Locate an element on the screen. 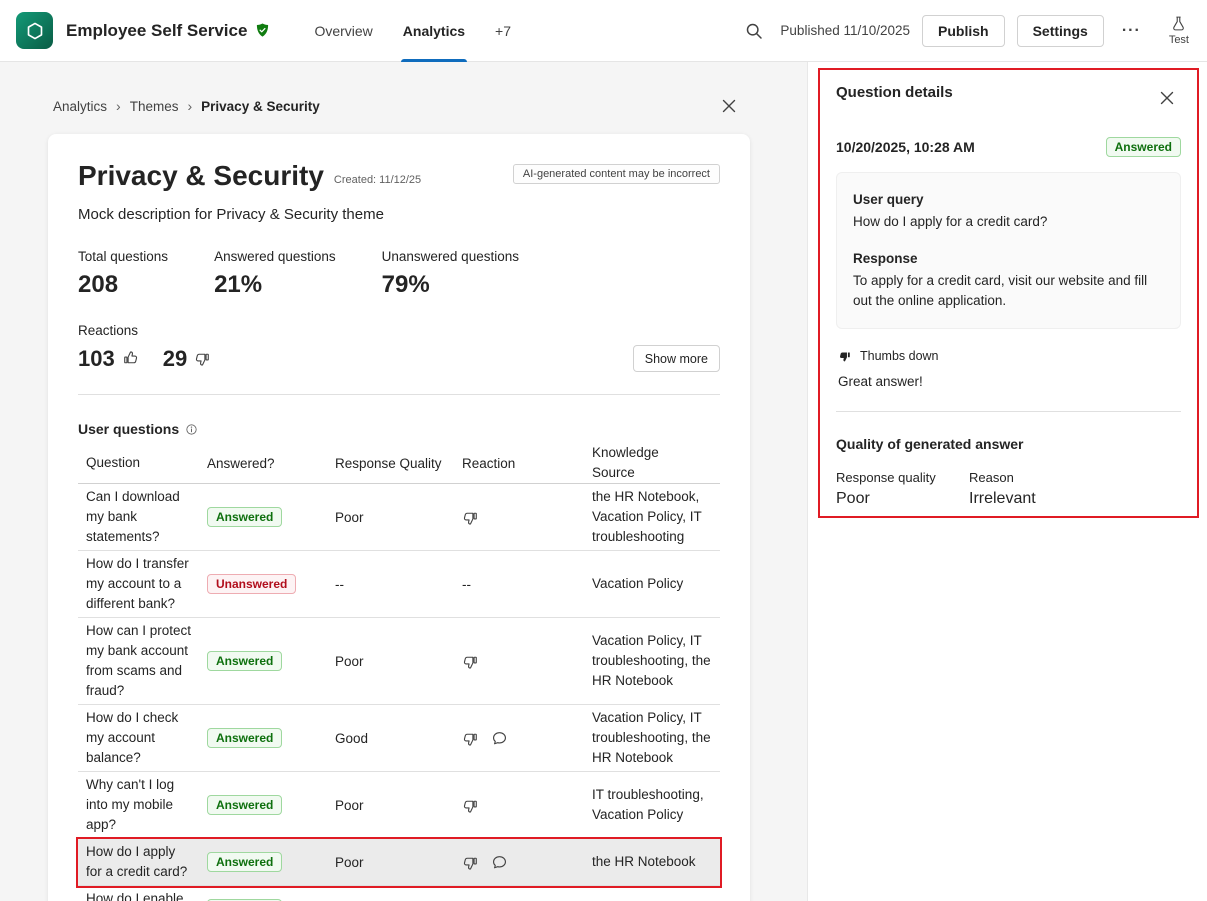 The height and width of the screenshot is (901, 1207). breadcrumb: Analytics › Themes › Privacy & Security is located at coordinates (395, 106).